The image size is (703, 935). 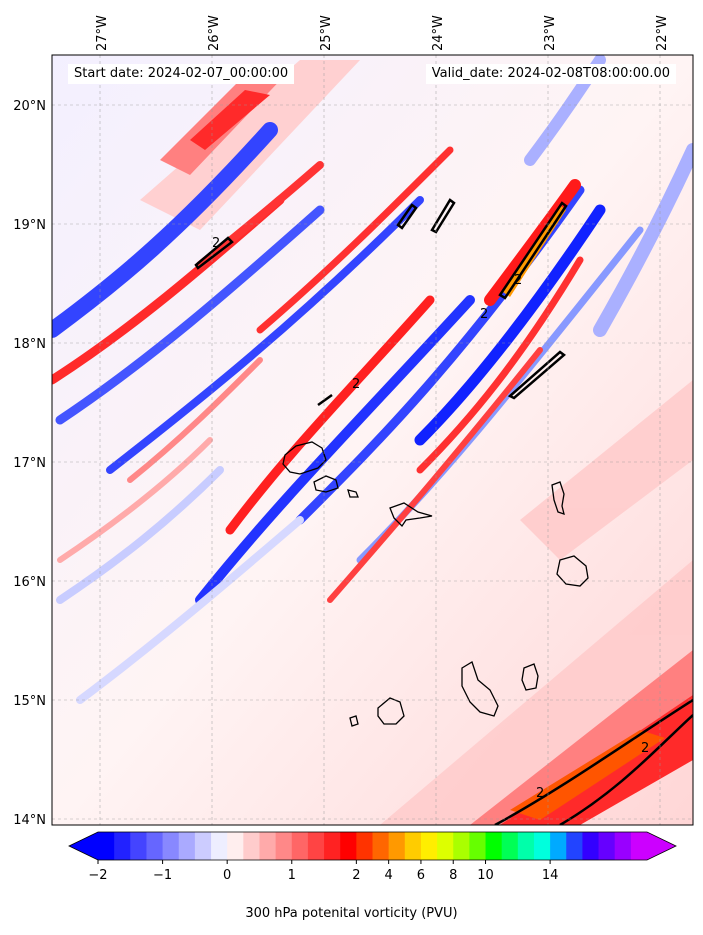 I want to click on lat-label-19n: 19°N, so click(x=29, y=225).